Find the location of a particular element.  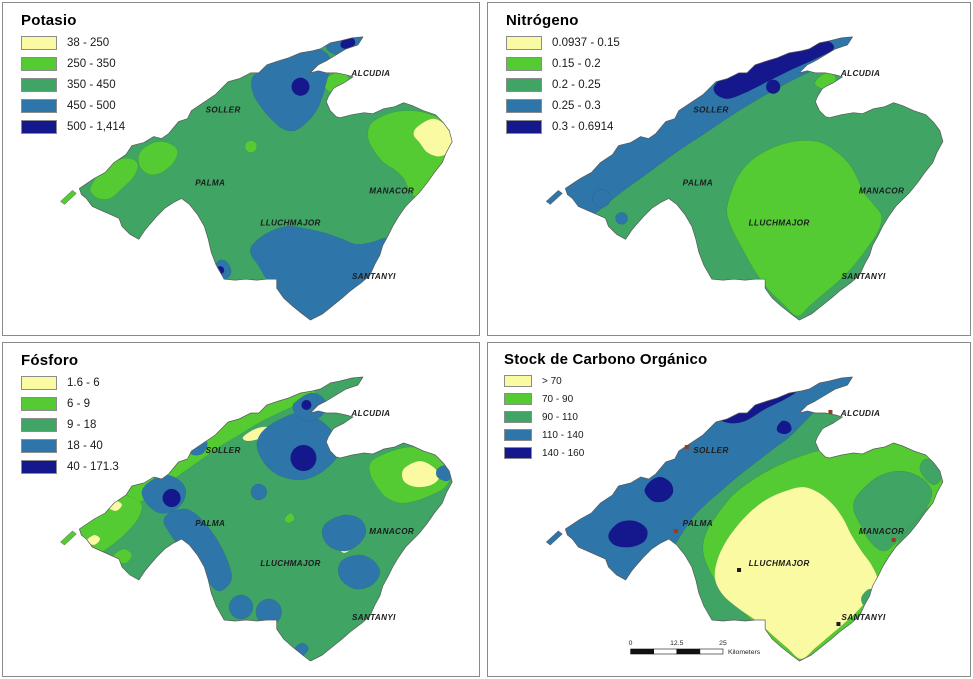

scale-unit-label: Kilometers is located at coordinates (744, 652).